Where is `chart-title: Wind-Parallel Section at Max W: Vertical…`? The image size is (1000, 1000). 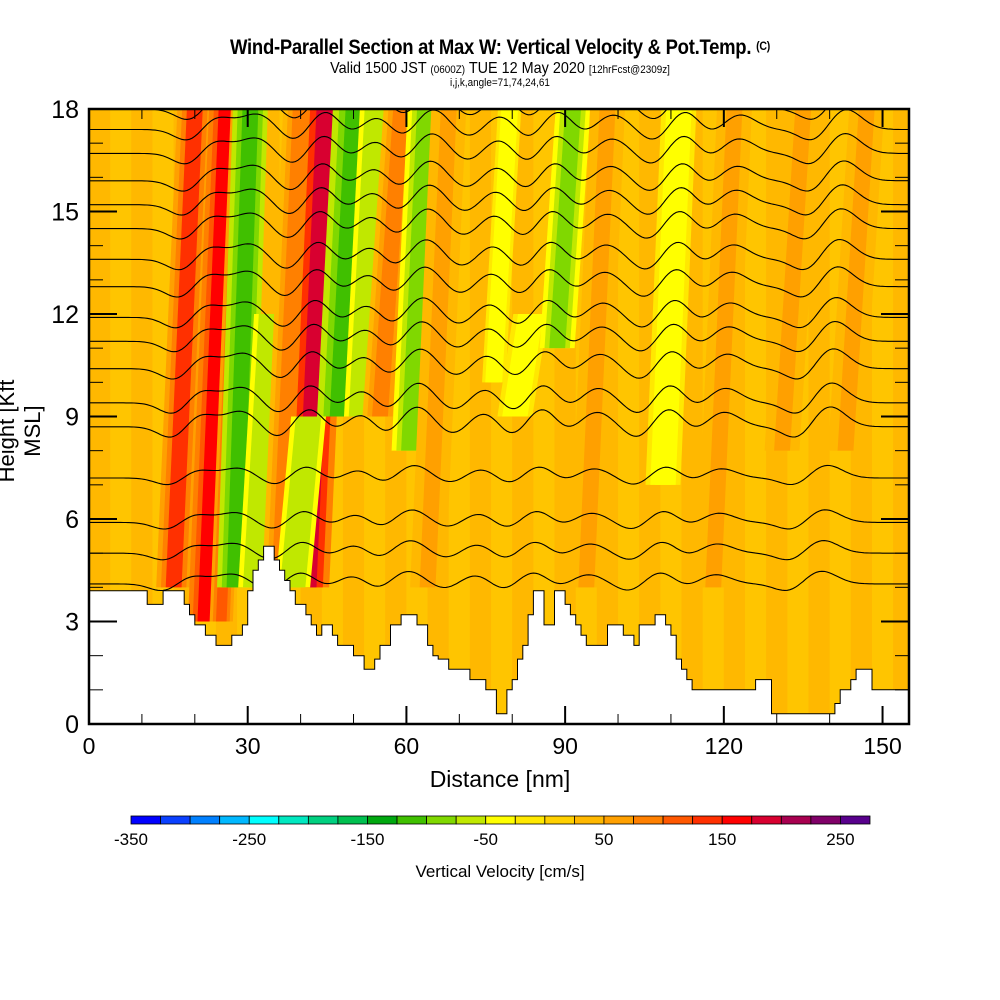
chart-title: Wind-Parallel Section at Max W: Vertical… is located at coordinates (500, 47).